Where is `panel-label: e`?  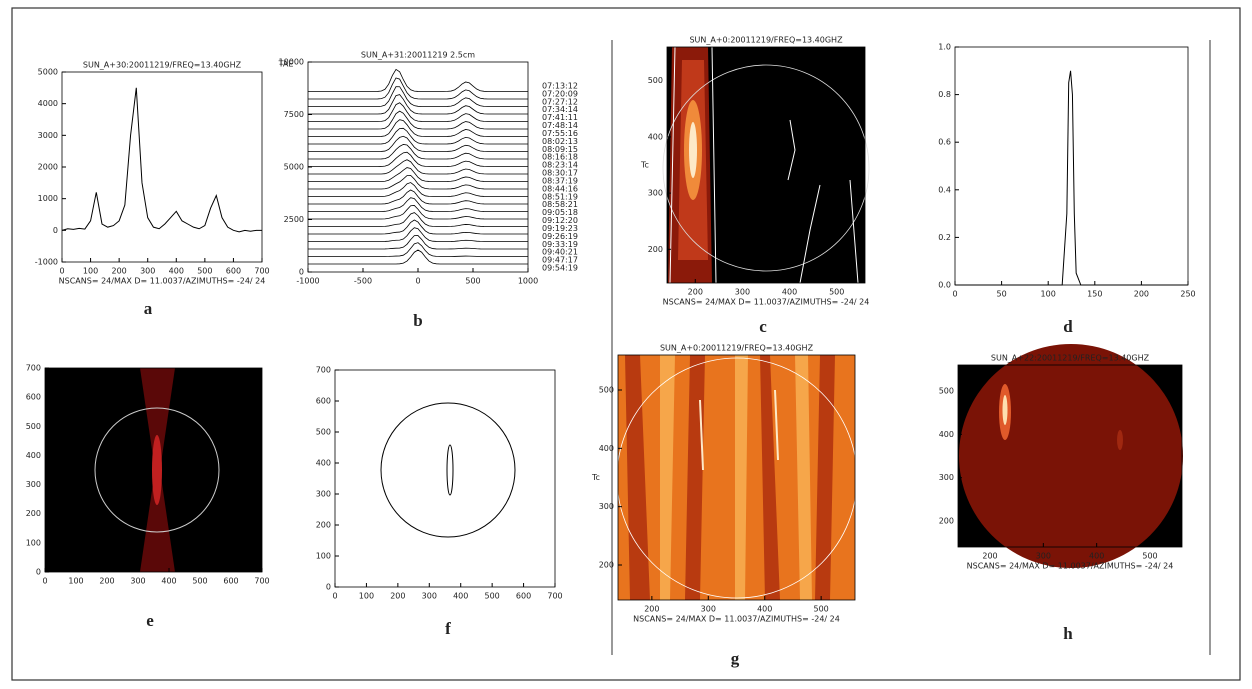
panel-label: e is located at coordinates (150, 620).